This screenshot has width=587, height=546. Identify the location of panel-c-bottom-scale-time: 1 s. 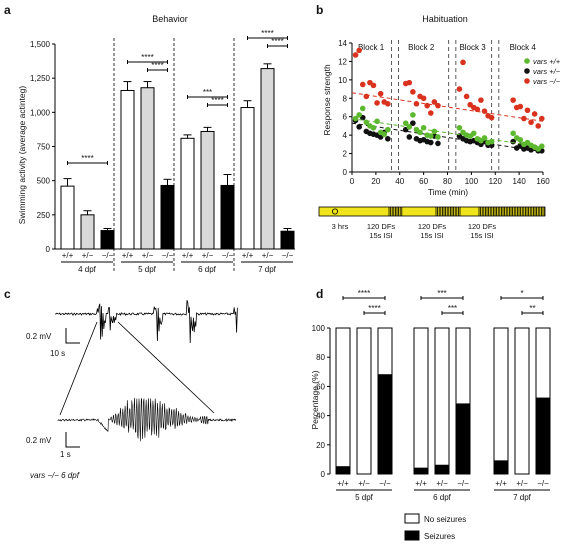
(65, 454).